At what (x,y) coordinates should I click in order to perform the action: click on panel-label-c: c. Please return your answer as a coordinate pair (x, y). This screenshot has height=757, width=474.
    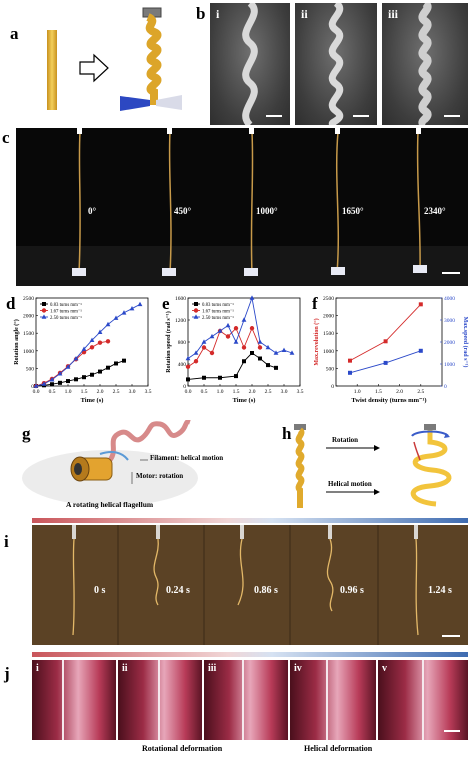
    Looking at the image, I should click on (6, 137).